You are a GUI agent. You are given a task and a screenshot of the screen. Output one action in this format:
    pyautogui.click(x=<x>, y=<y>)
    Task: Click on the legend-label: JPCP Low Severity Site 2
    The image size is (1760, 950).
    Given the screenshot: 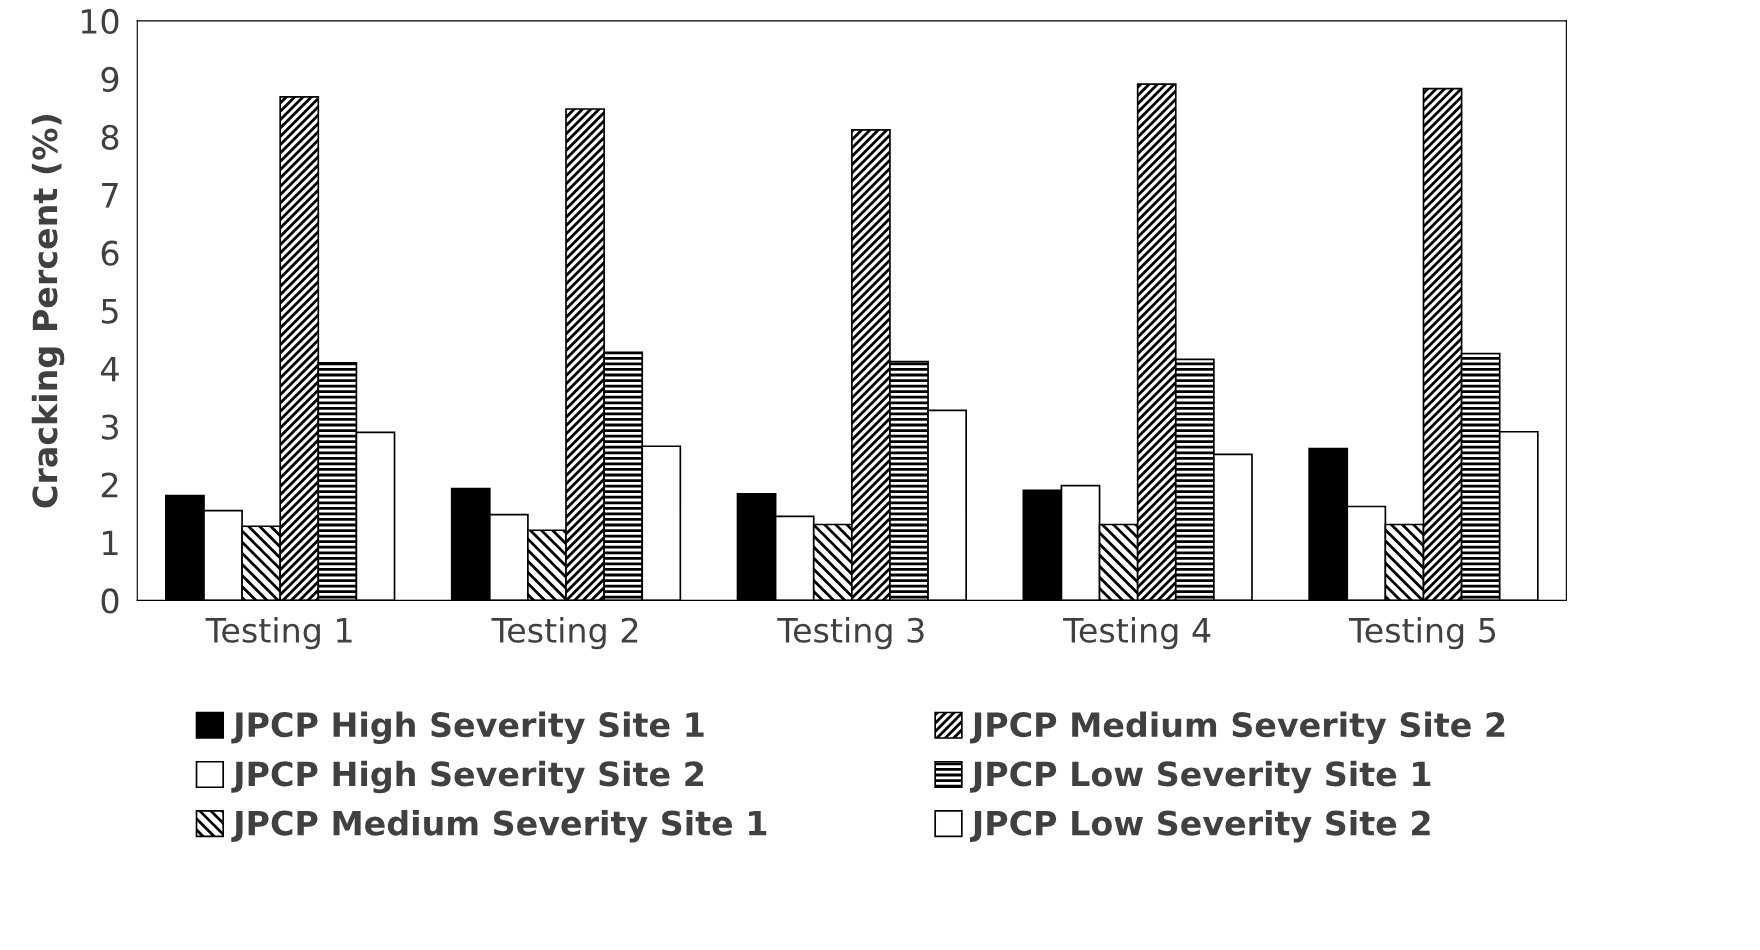 What is the action you would take?
    pyautogui.click(x=1199, y=826)
    